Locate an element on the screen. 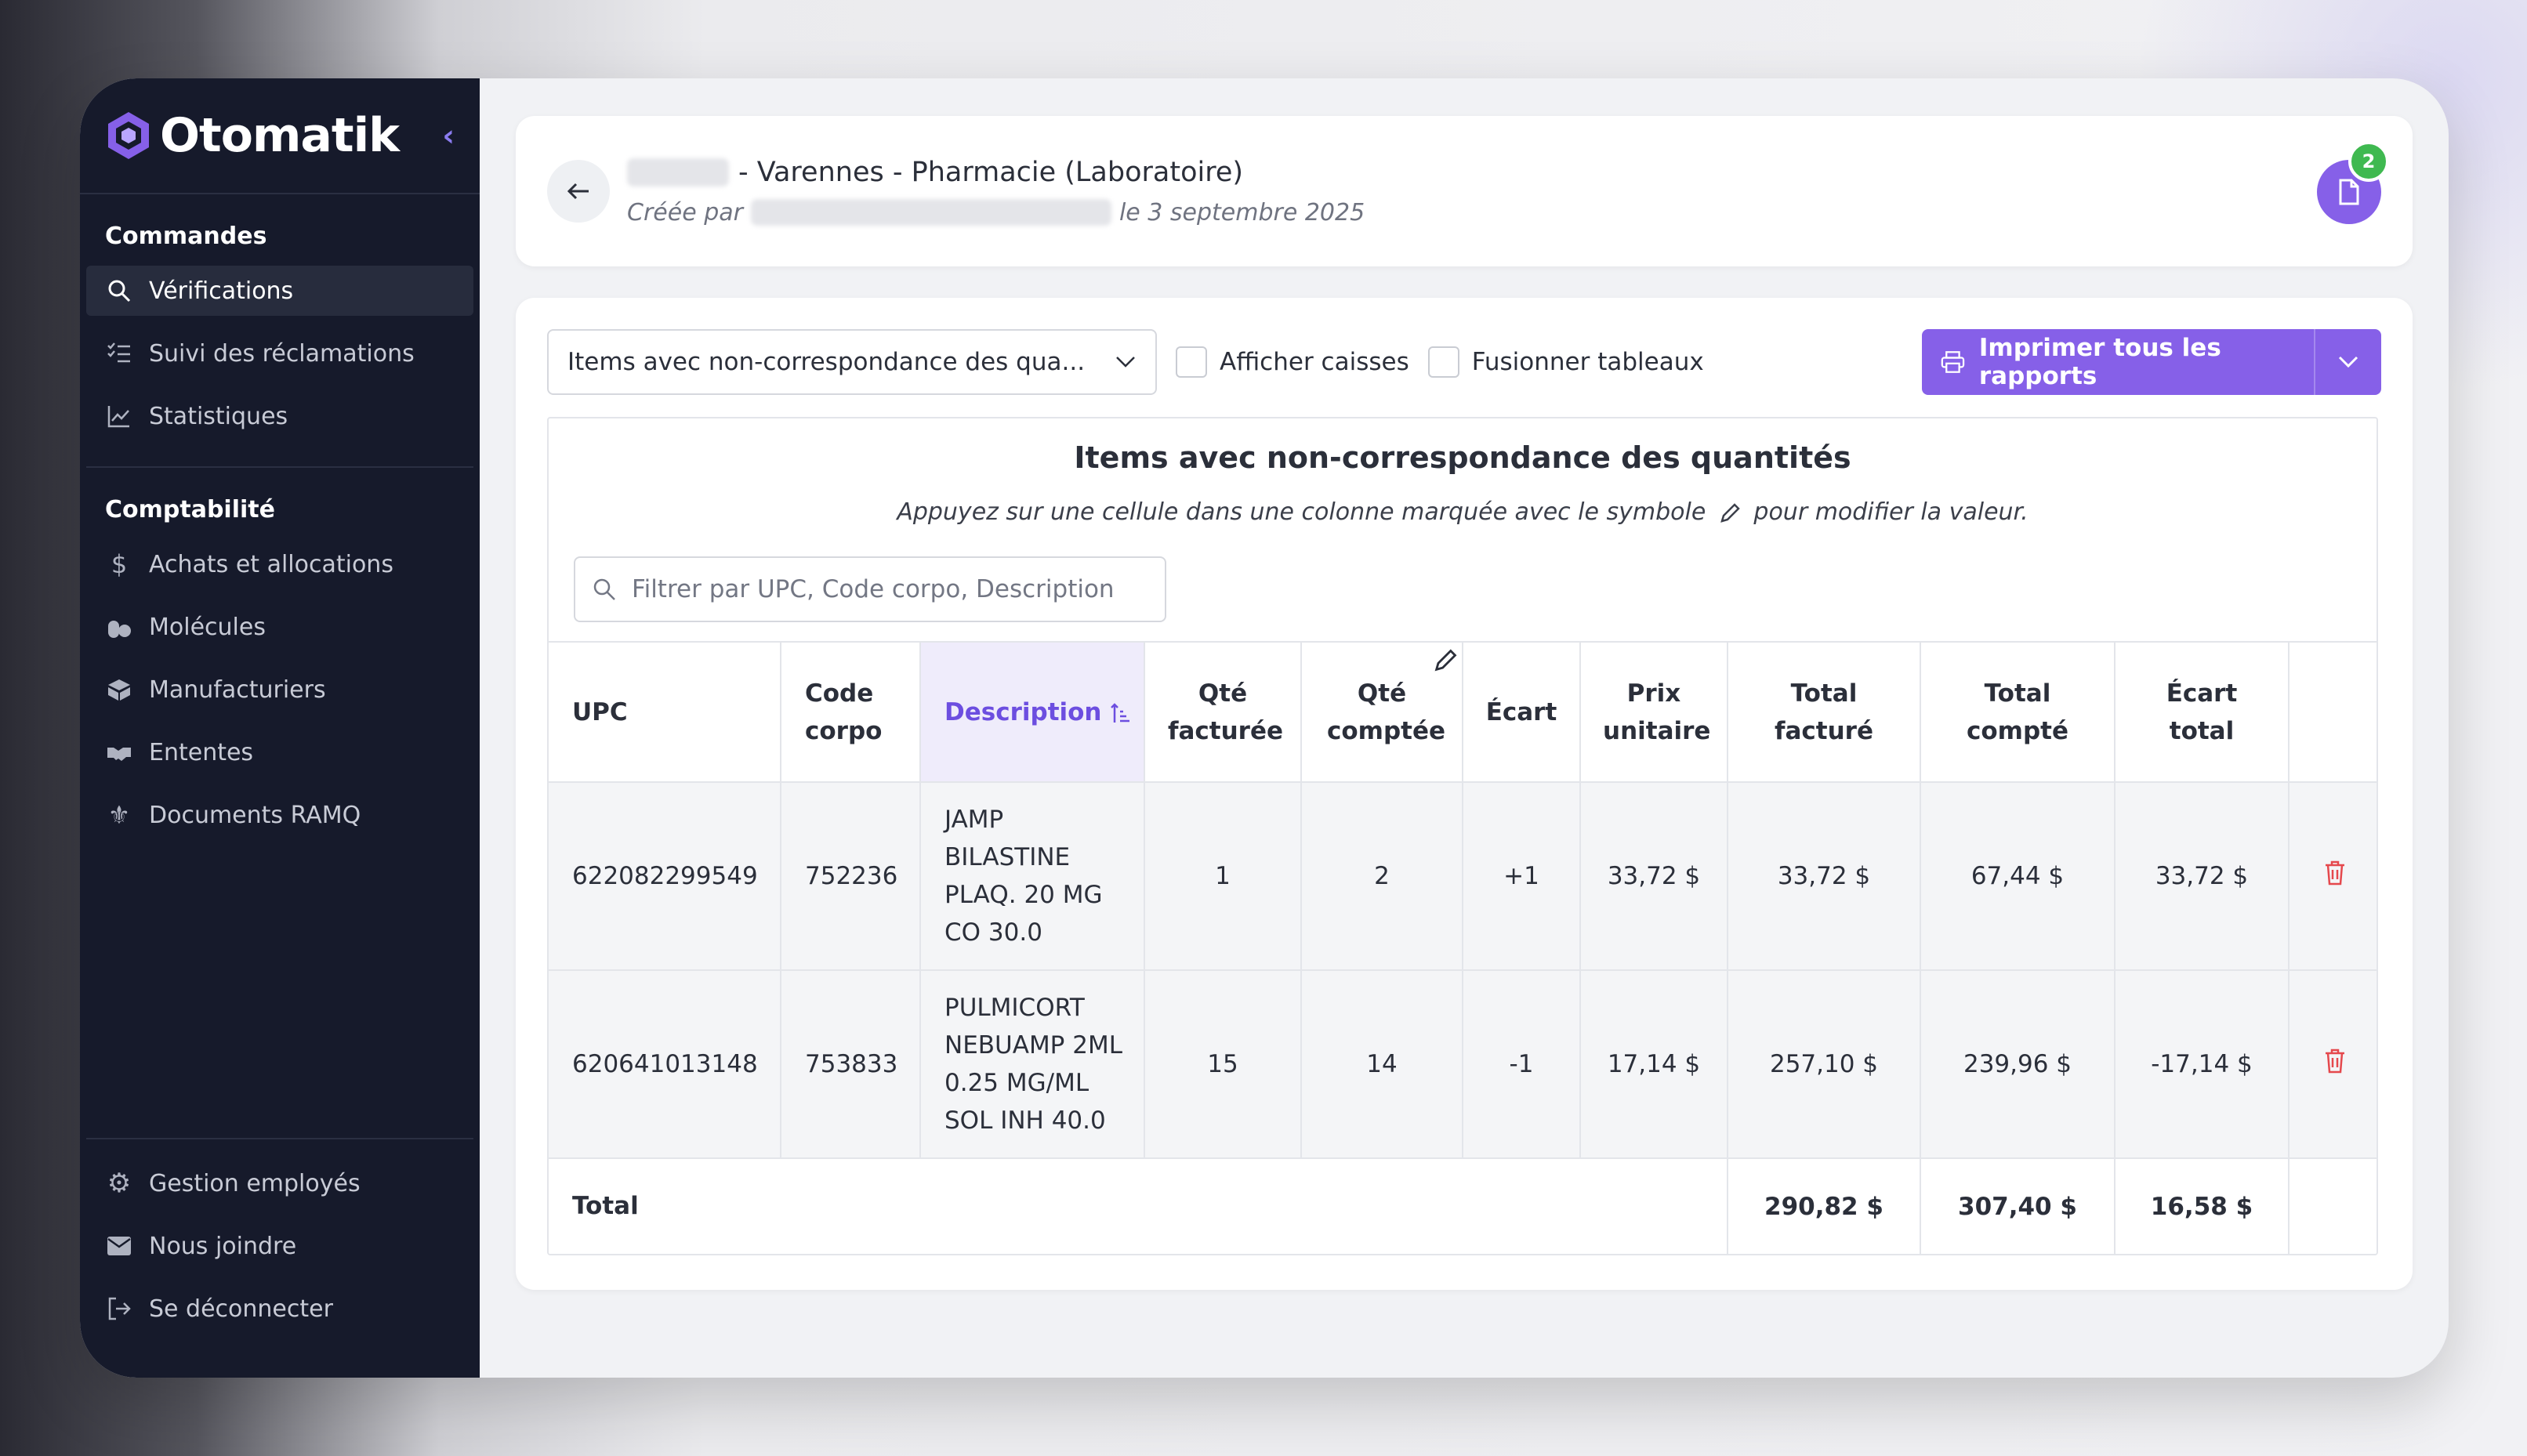 Image resolution: width=2527 pixels, height=1456 pixels. cell-upc: 622082299549 is located at coordinates (665, 876).